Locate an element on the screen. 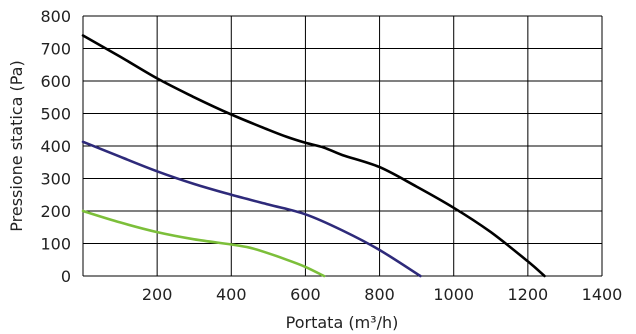 The image size is (636, 334). x-tick-labels: 200 400 600 800 1000 1200 1400 is located at coordinates (382, 294).